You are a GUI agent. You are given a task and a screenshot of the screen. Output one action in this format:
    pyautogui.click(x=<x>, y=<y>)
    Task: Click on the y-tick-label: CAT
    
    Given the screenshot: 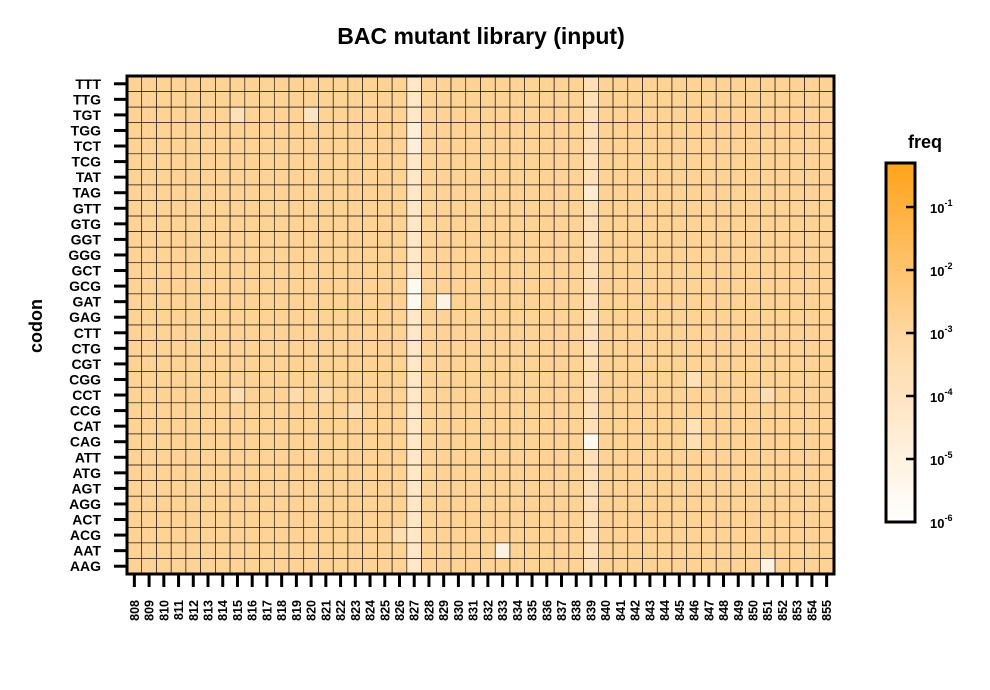 What is the action you would take?
    pyautogui.click(x=87, y=426)
    